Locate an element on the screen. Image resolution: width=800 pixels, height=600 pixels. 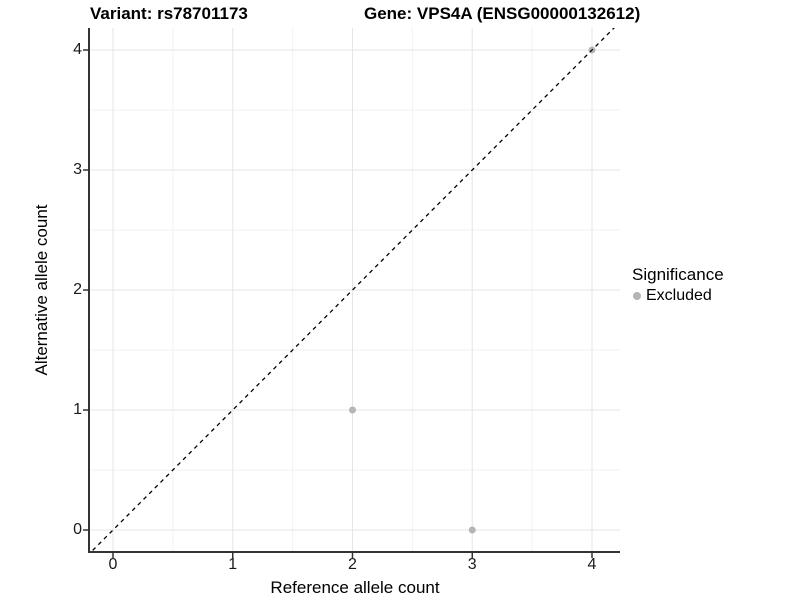
legend: Significance Excluded is located at coordinates (678, 284).